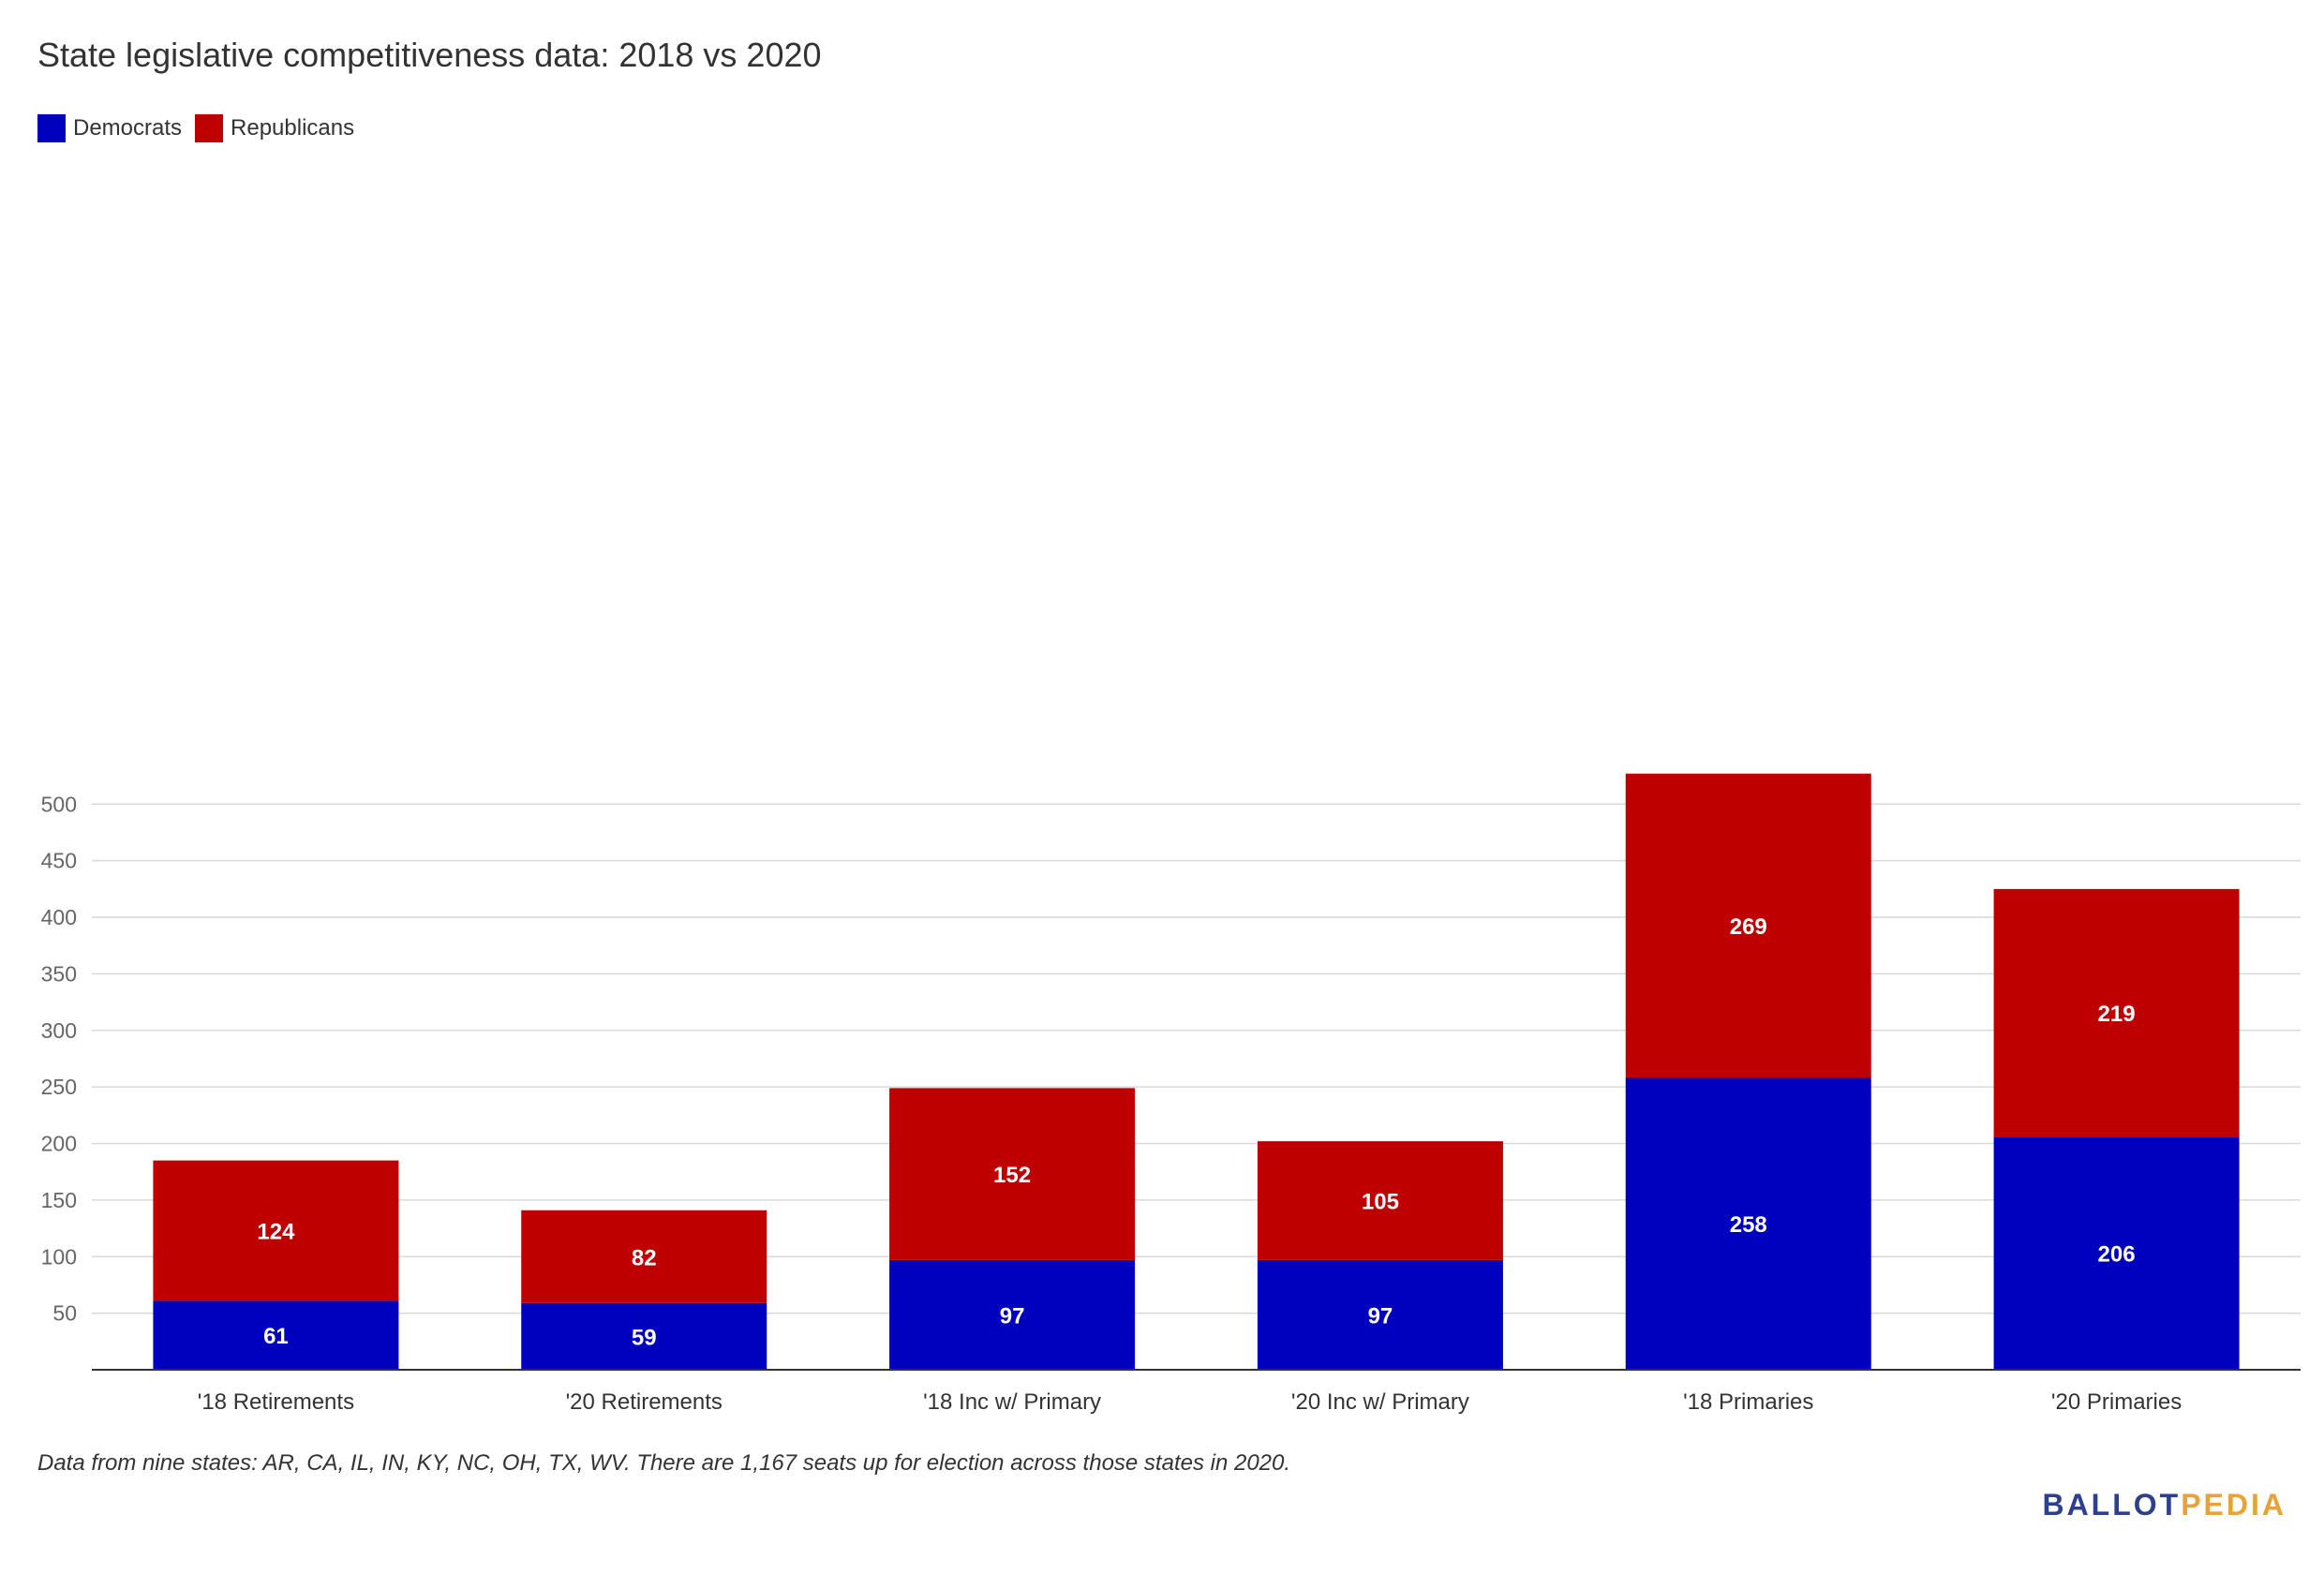  I want to click on data-label: 219, so click(2117, 1014).